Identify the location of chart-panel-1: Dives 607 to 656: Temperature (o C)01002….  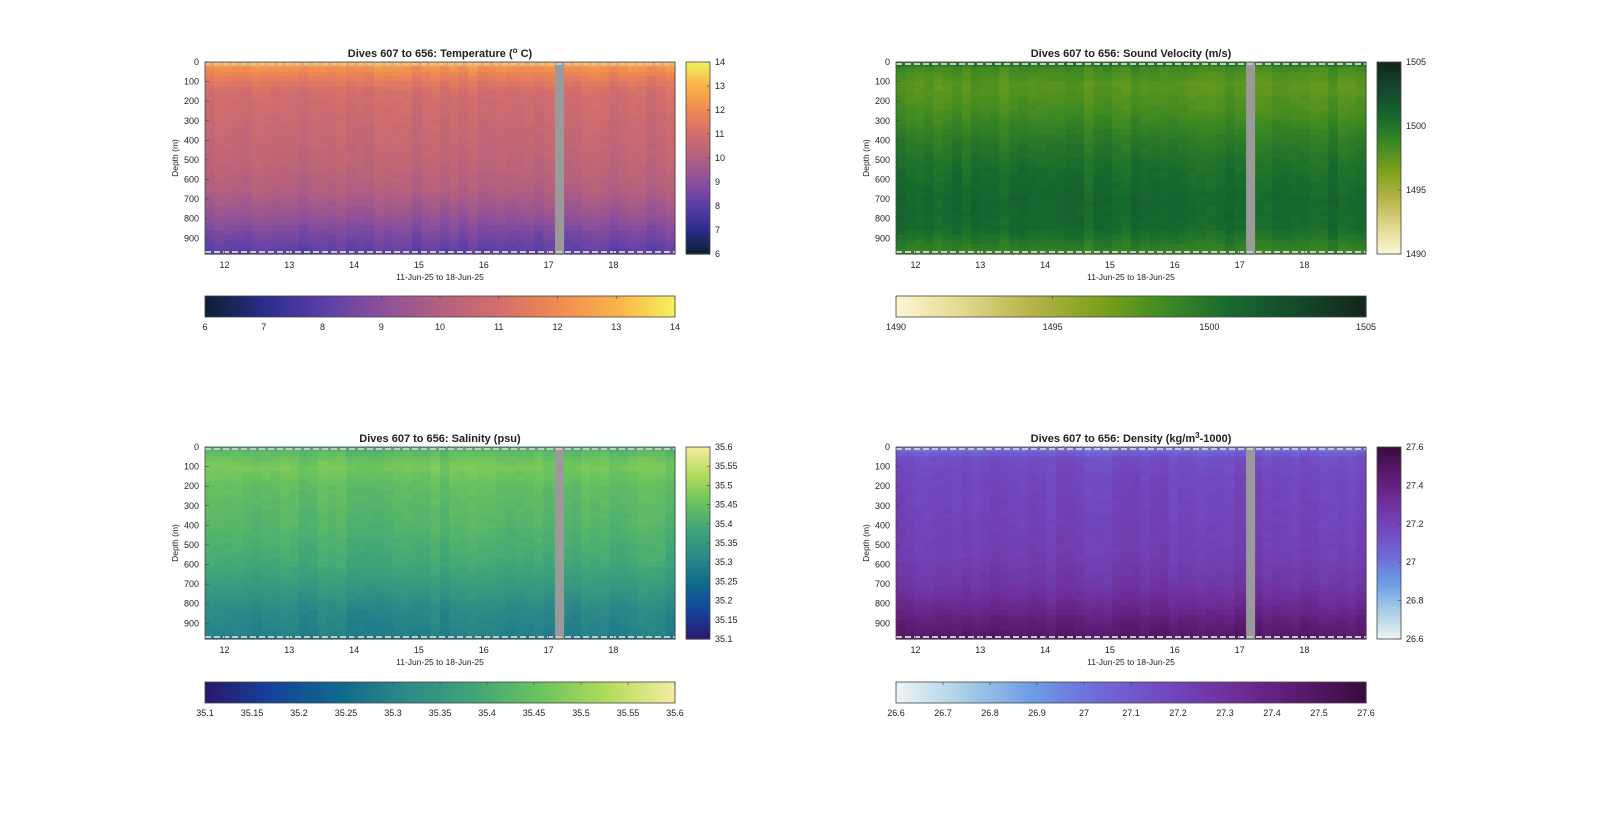
(447, 189).